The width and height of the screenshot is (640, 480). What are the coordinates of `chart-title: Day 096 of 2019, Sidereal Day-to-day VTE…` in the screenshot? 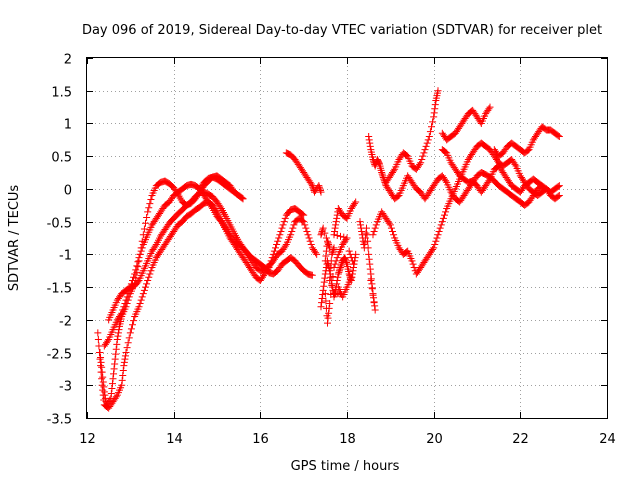 It's located at (342, 30).